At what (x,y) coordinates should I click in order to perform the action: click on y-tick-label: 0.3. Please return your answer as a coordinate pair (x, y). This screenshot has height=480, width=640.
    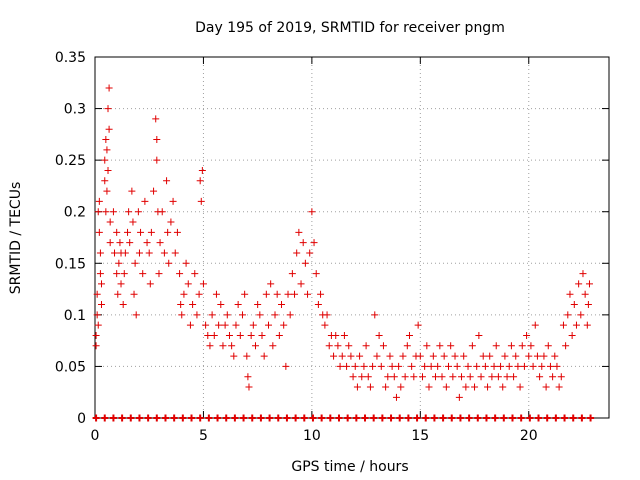
    Looking at the image, I should click on (75, 110).